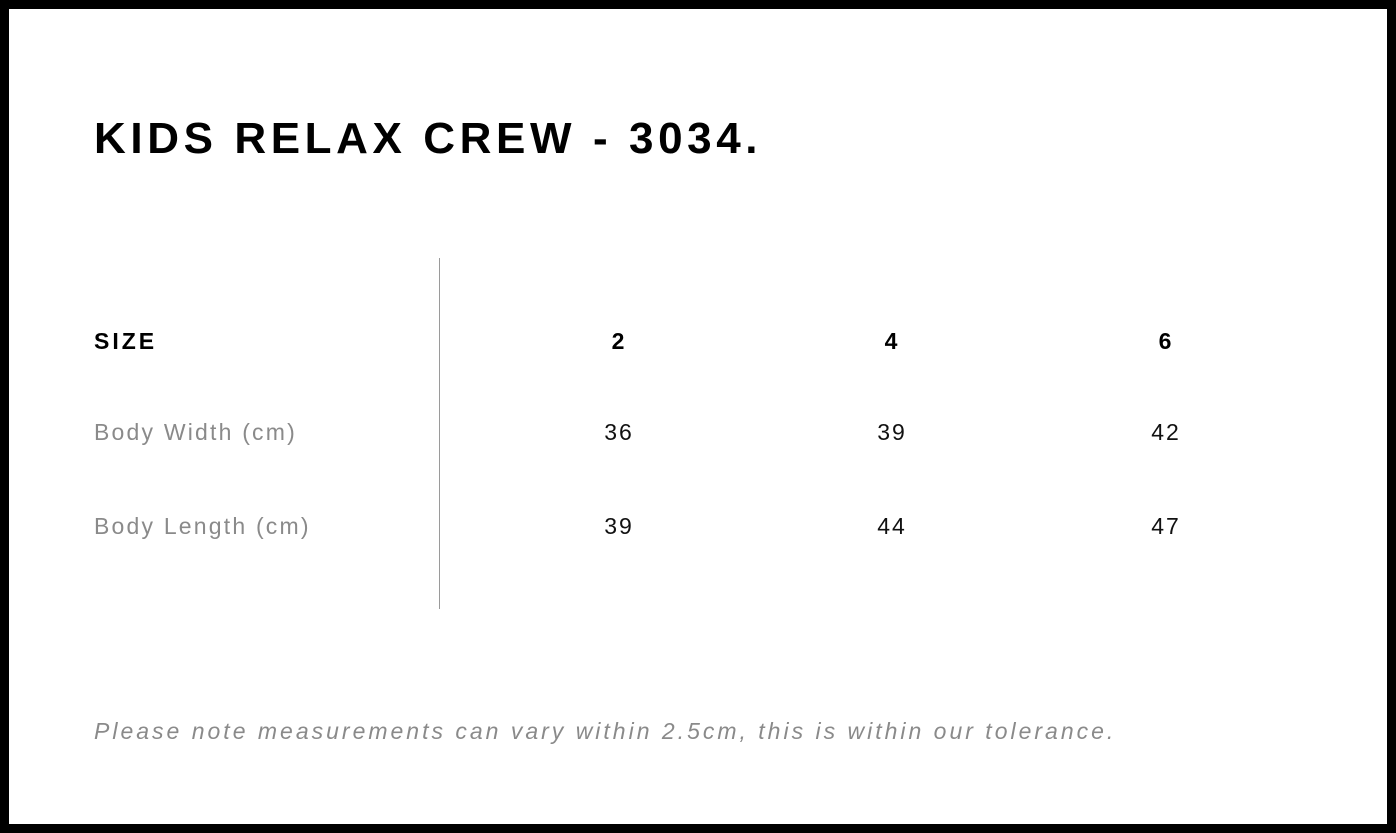 The width and height of the screenshot is (1396, 833). What do you see at coordinates (439, 433) in the screenshot?
I see `column-divider` at bounding box center [439, 433].